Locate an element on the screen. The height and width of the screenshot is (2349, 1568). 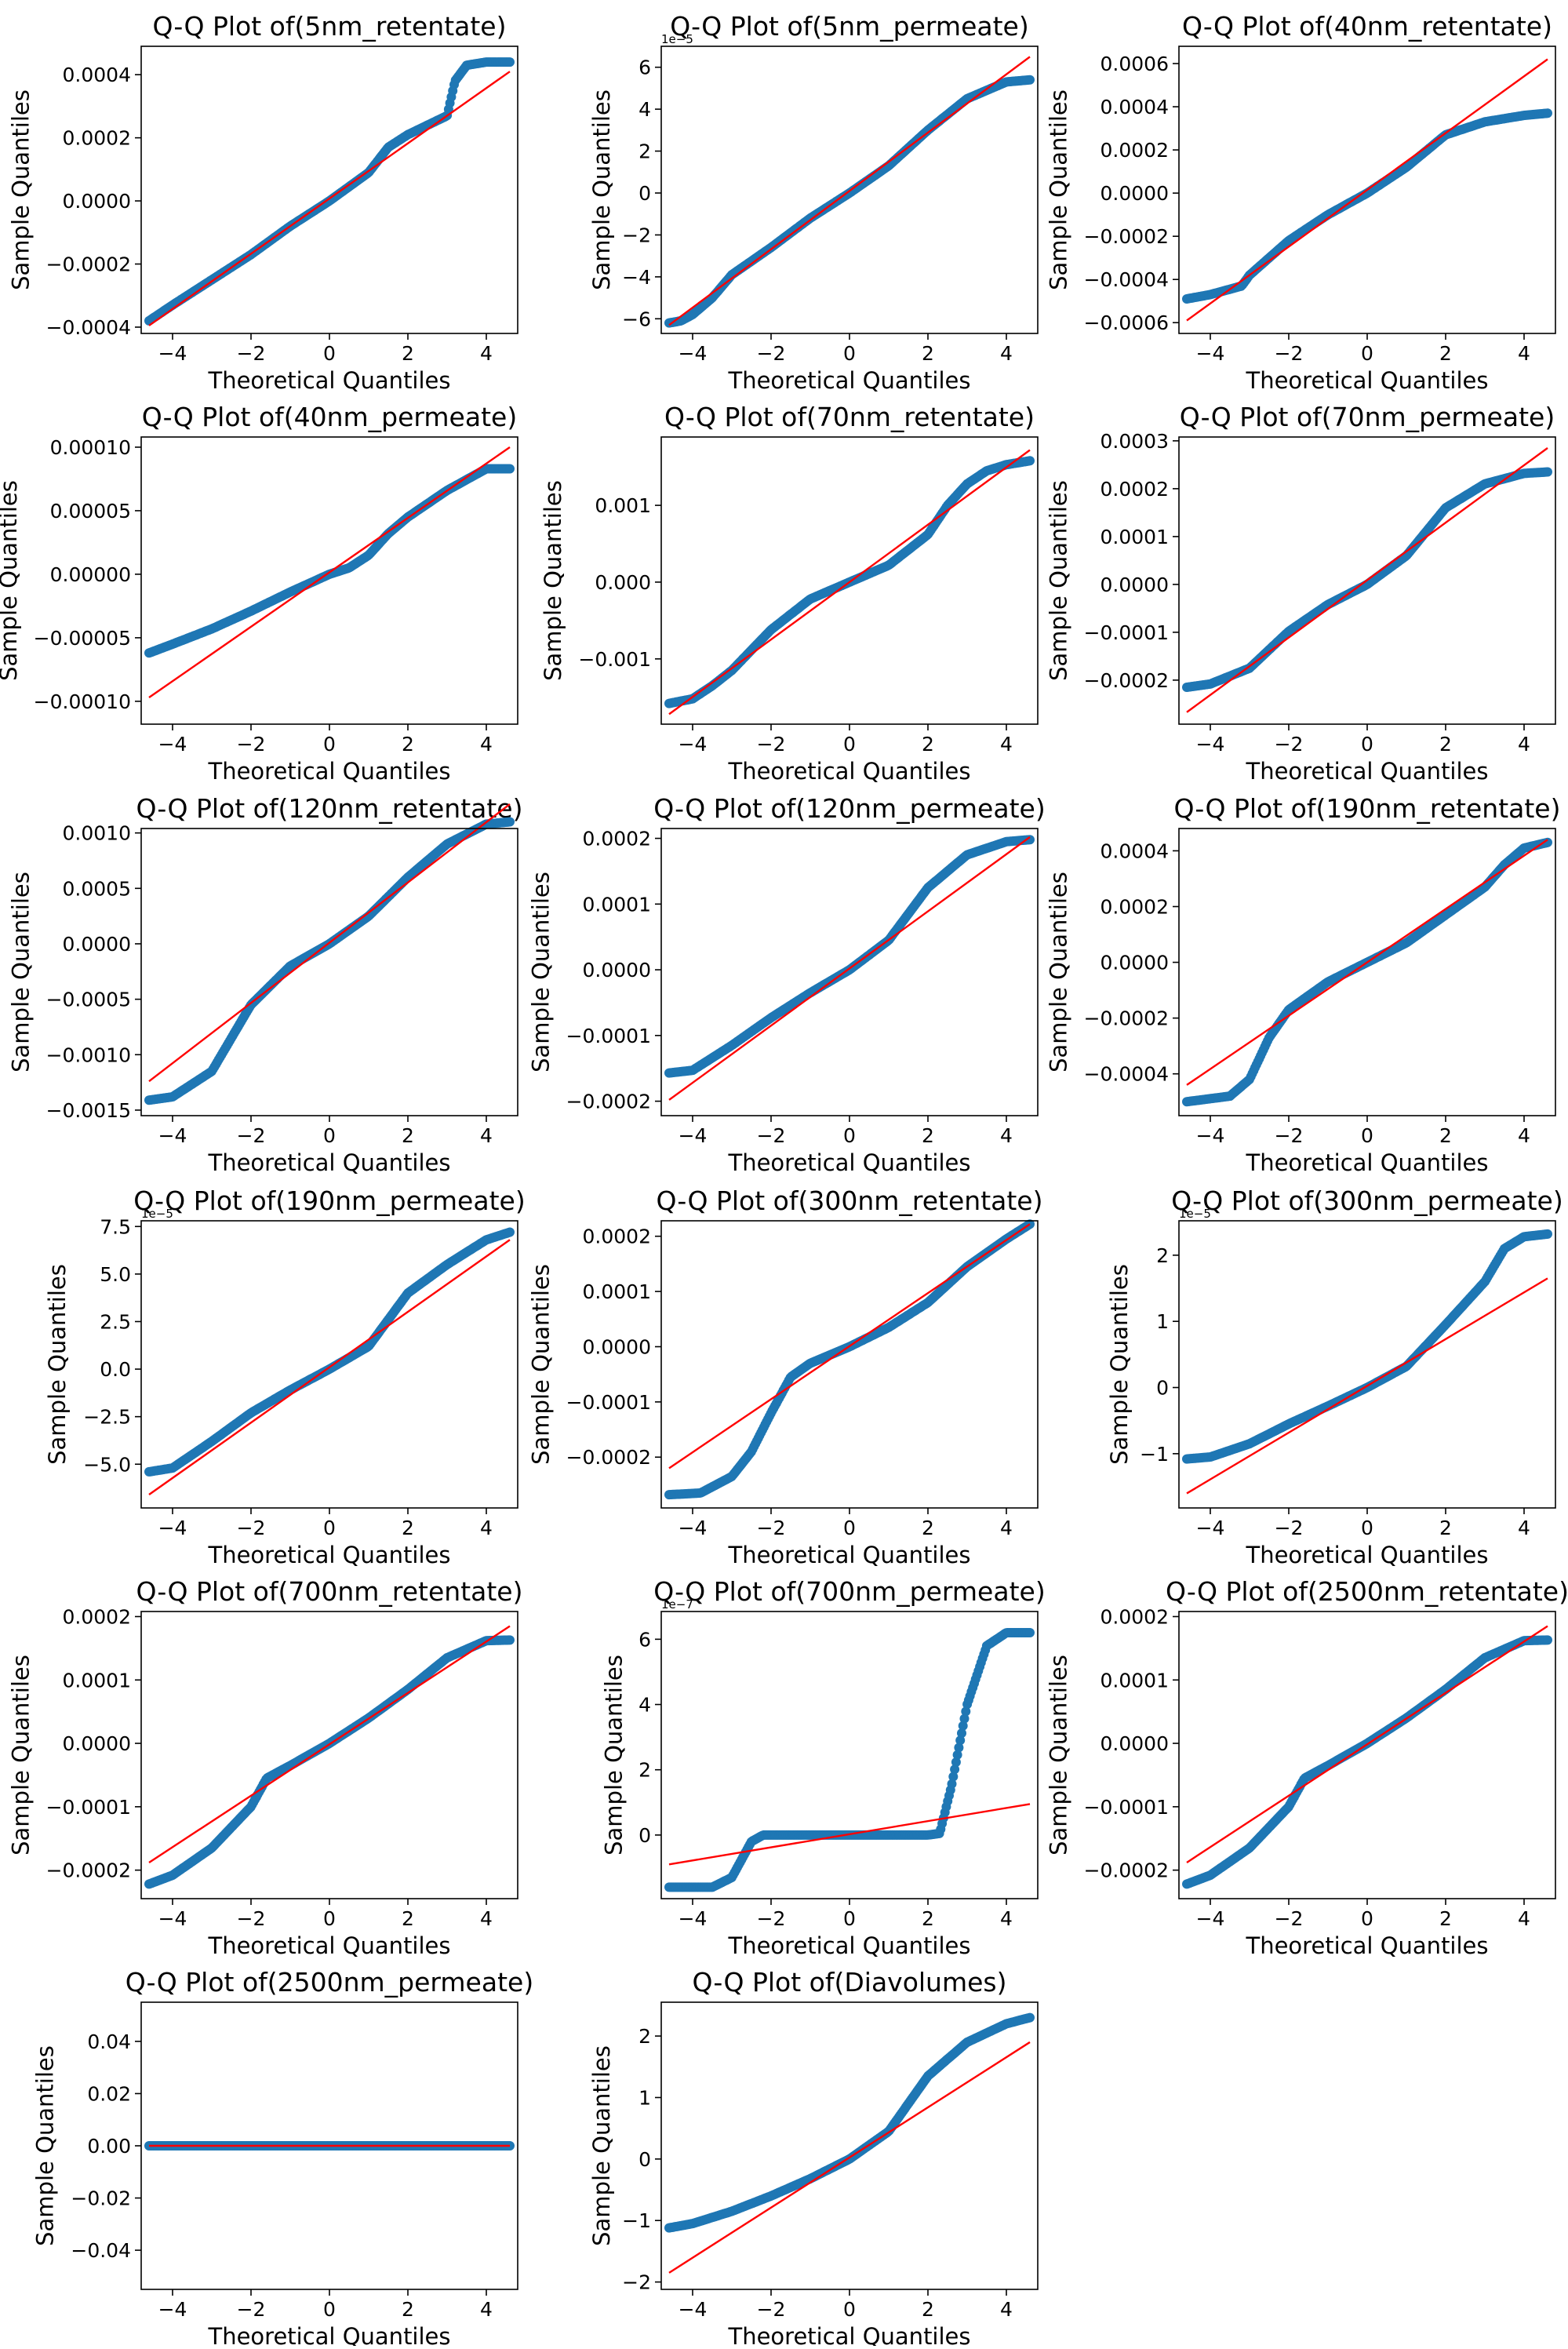
y-tick-label: −0.00010 is located at coordinates (82, 701).